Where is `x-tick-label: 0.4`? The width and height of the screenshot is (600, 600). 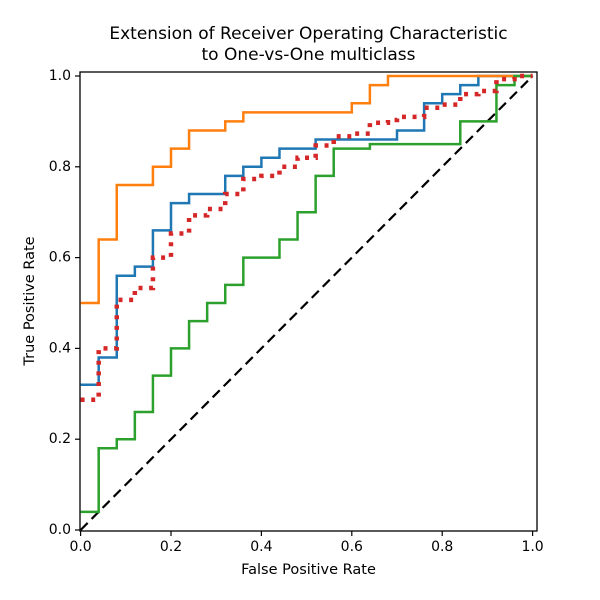 x-tick-label: 0.4 is located at coordinates (261, 547).